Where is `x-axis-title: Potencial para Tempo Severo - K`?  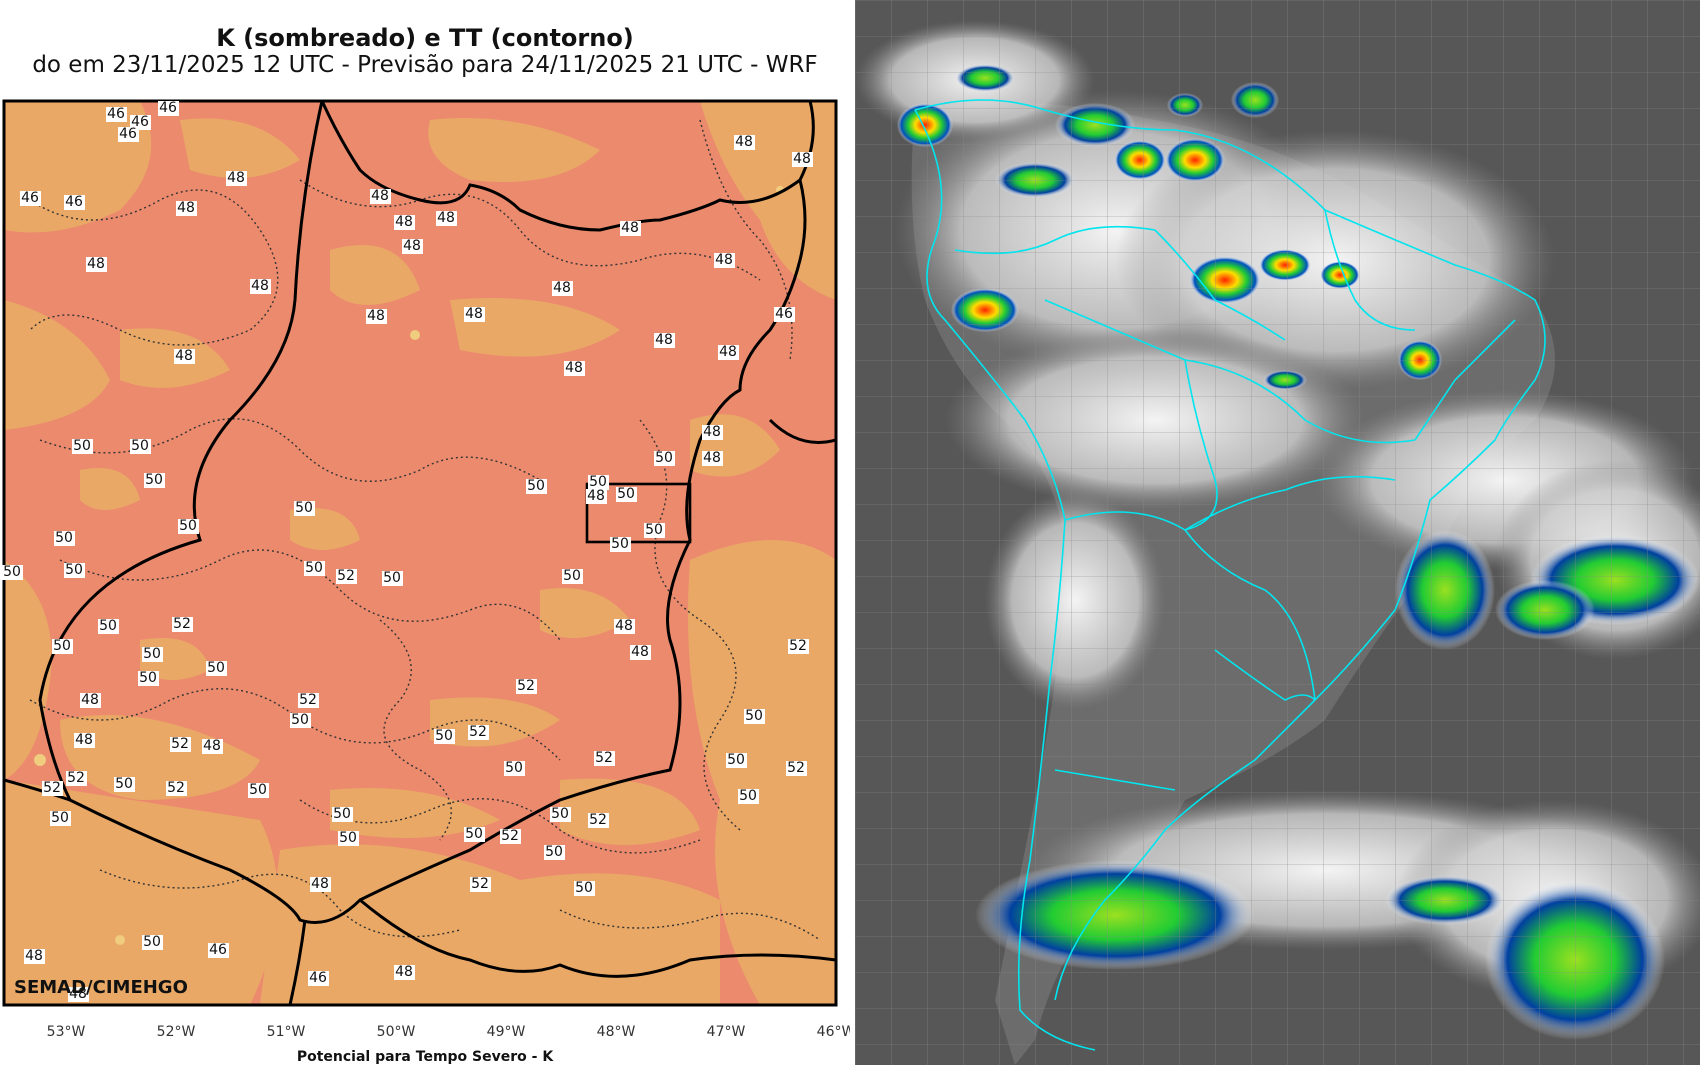 x-axis-title: Potencial para Tempo Severo - K is located at coordinates (425, 1057).